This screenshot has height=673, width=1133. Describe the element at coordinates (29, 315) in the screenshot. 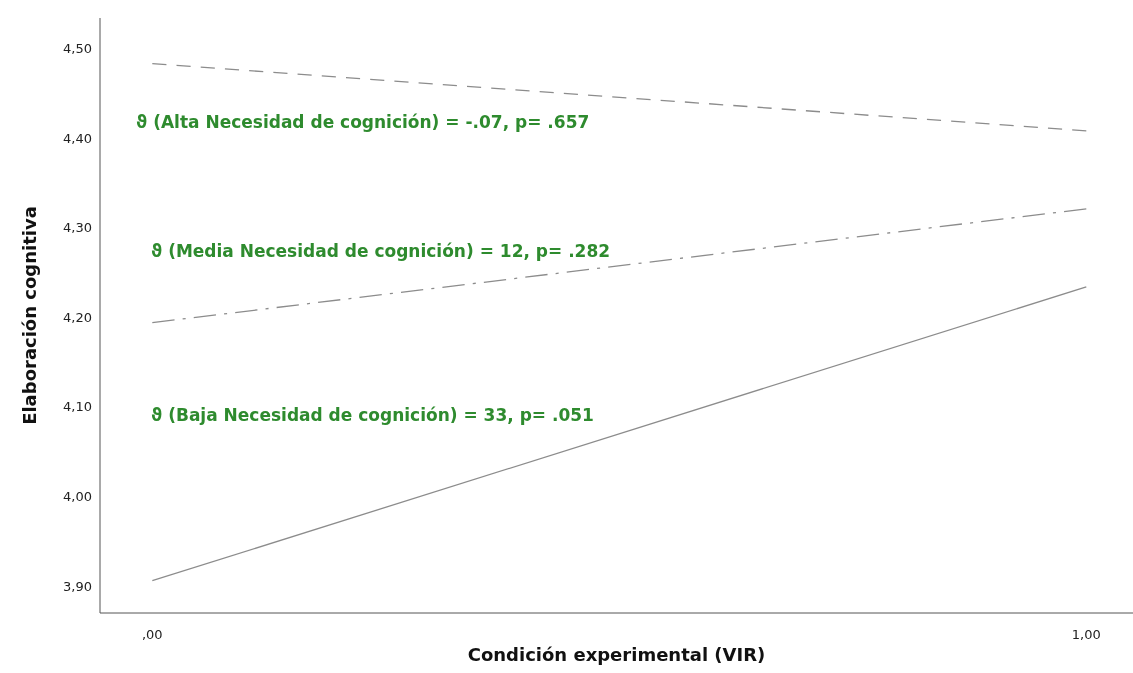

I see `y-axis-title: Elaboración cognitiva` at that location.